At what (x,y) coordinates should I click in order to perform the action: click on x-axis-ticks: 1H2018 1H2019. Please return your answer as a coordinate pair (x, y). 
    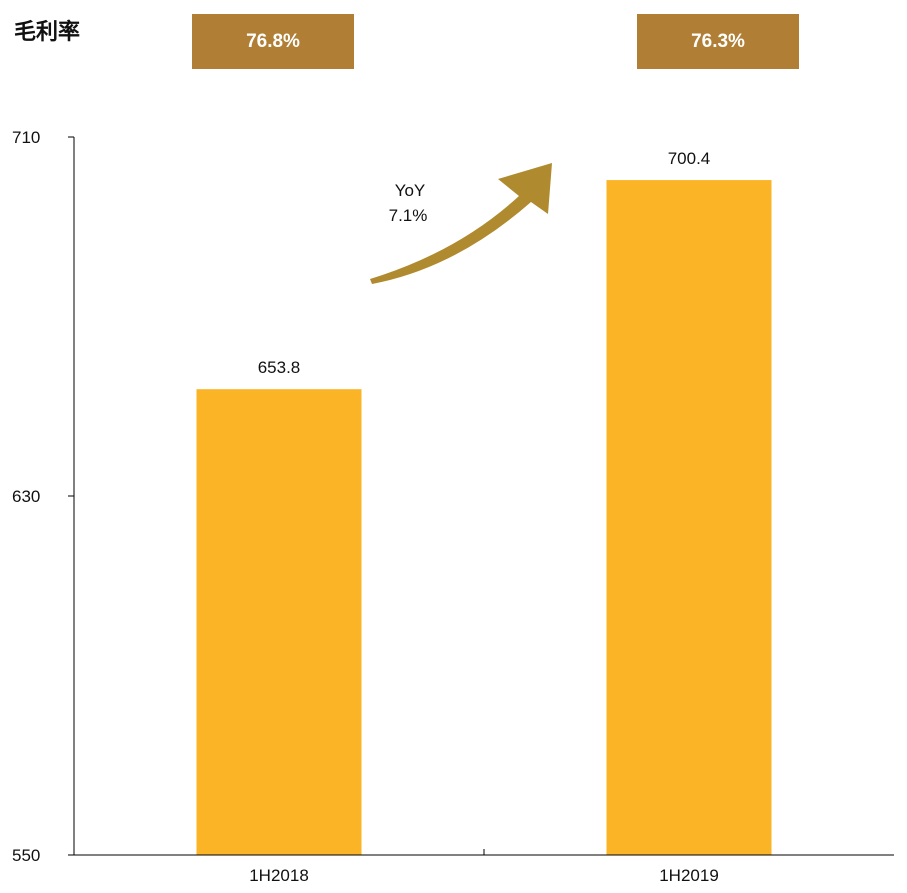
    Looking at the image, I should click on (484, 875).